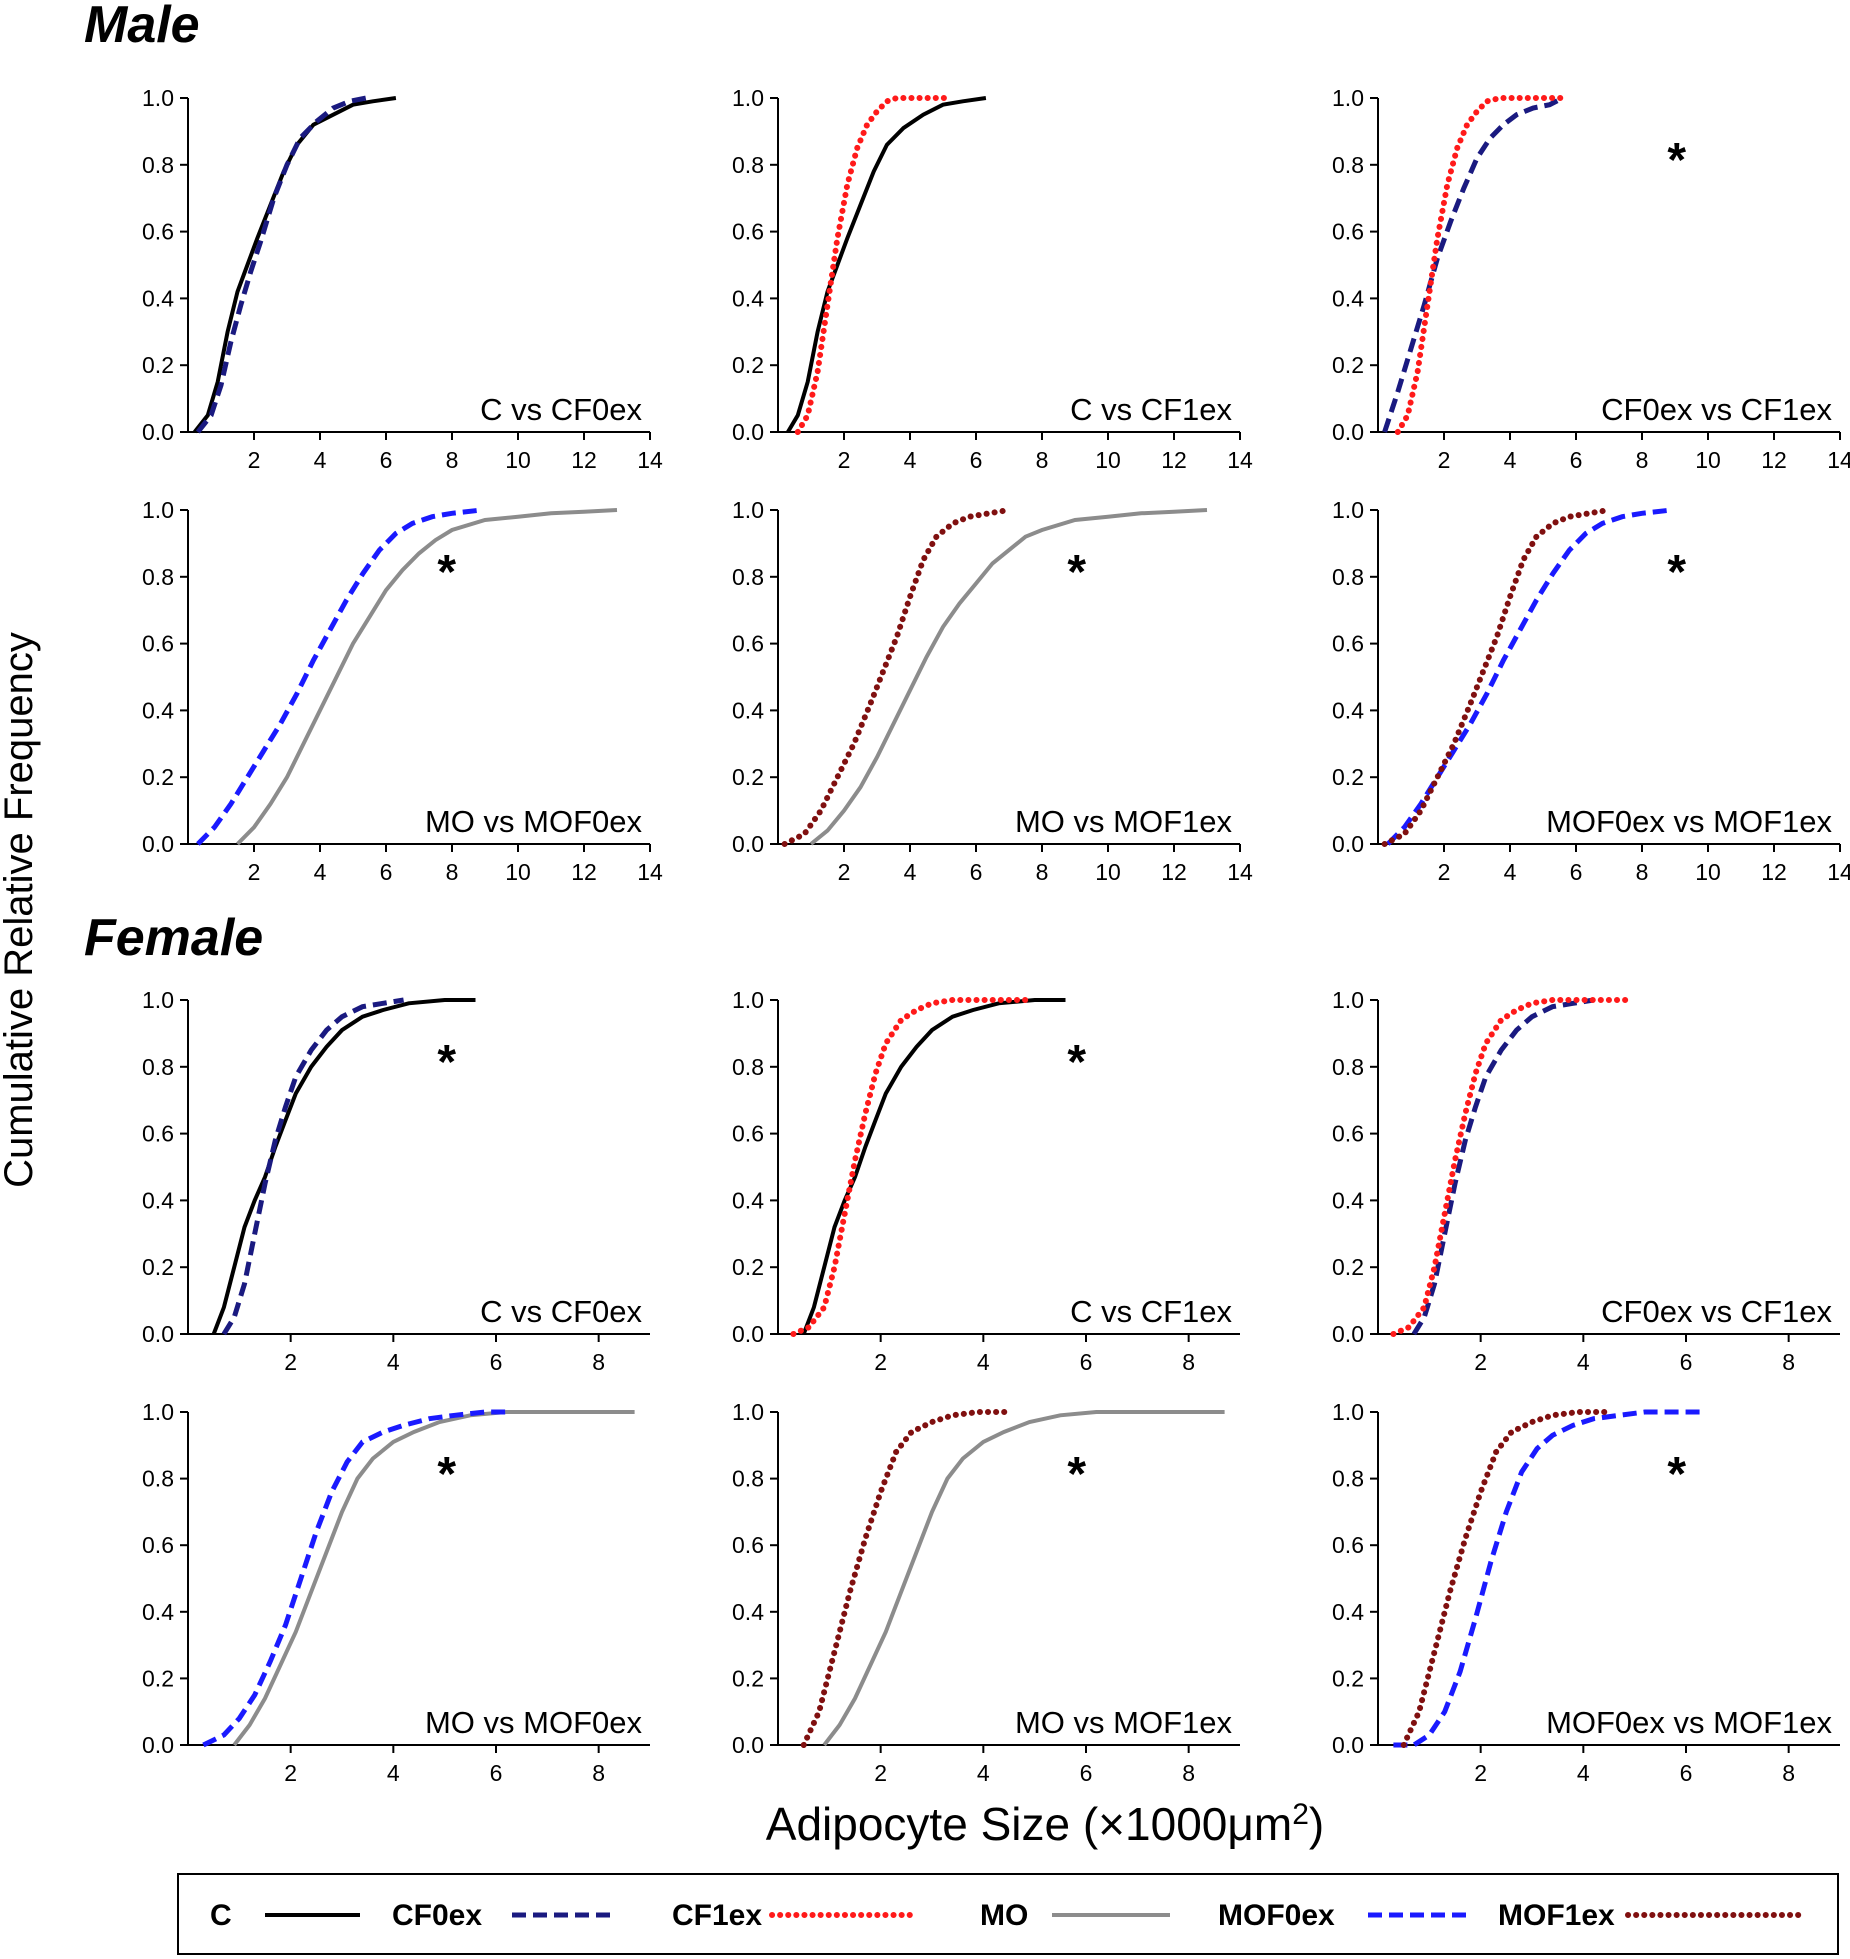 Image resolution: width=1850 pixels, height=1959 pixels. What do you see at coordinates (717, 1915) in the screenshot?
I see `legend-label-cf1ex: CF1ex` at bounding box center [717, 1915].